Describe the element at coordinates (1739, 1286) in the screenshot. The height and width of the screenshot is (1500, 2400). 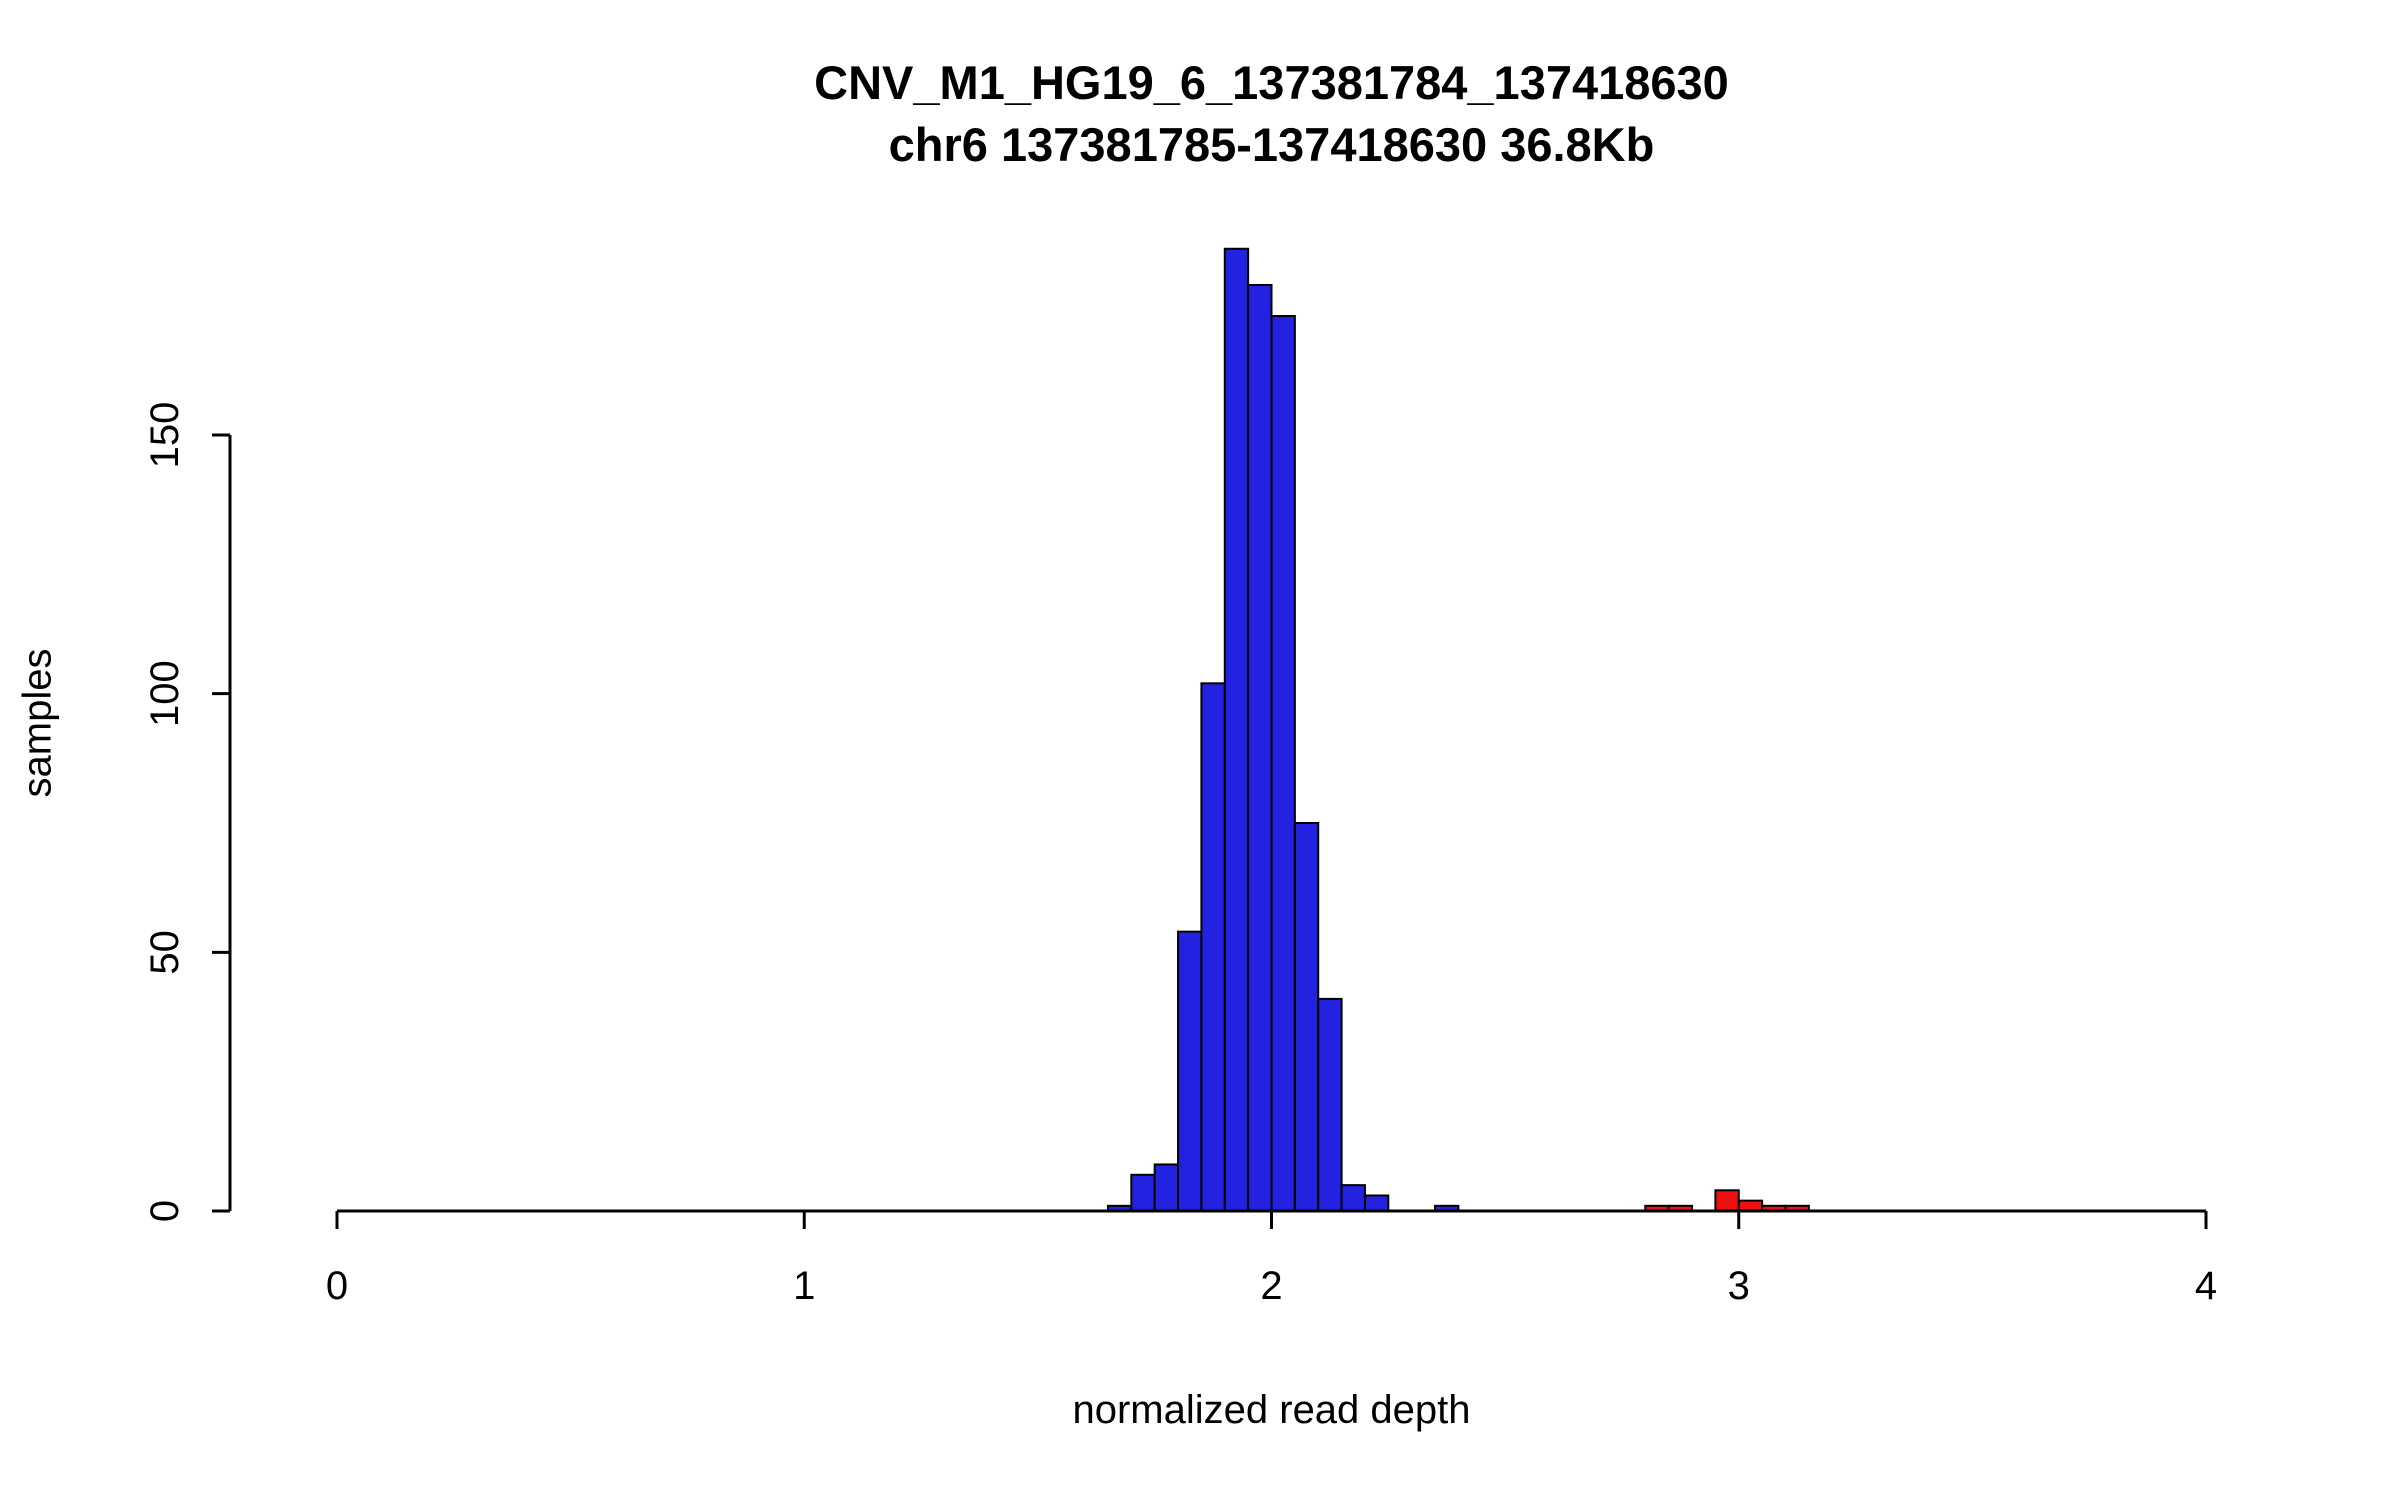
I see `x-tick-label: 3` at that location.